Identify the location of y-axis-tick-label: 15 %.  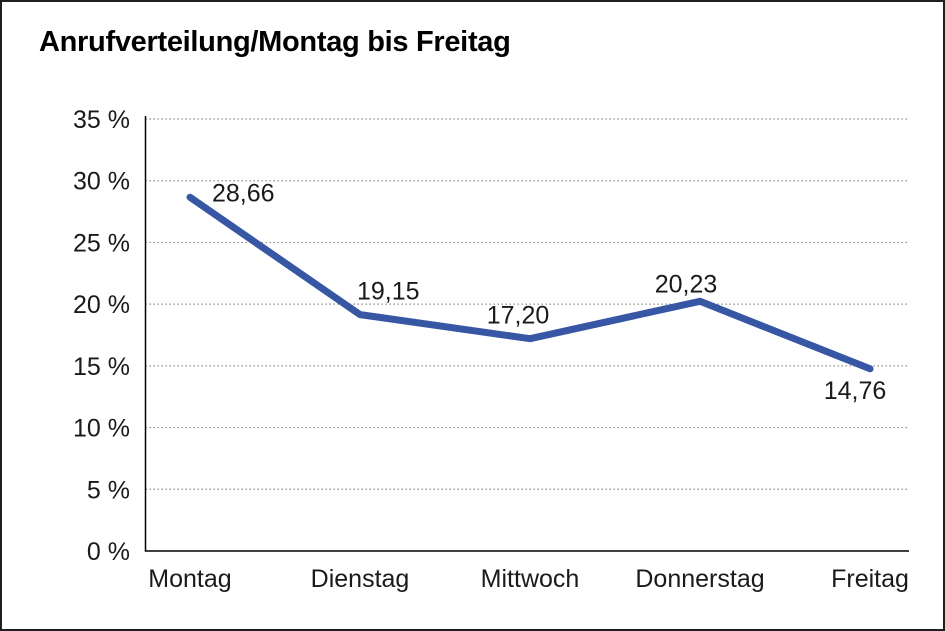
(101, 367).